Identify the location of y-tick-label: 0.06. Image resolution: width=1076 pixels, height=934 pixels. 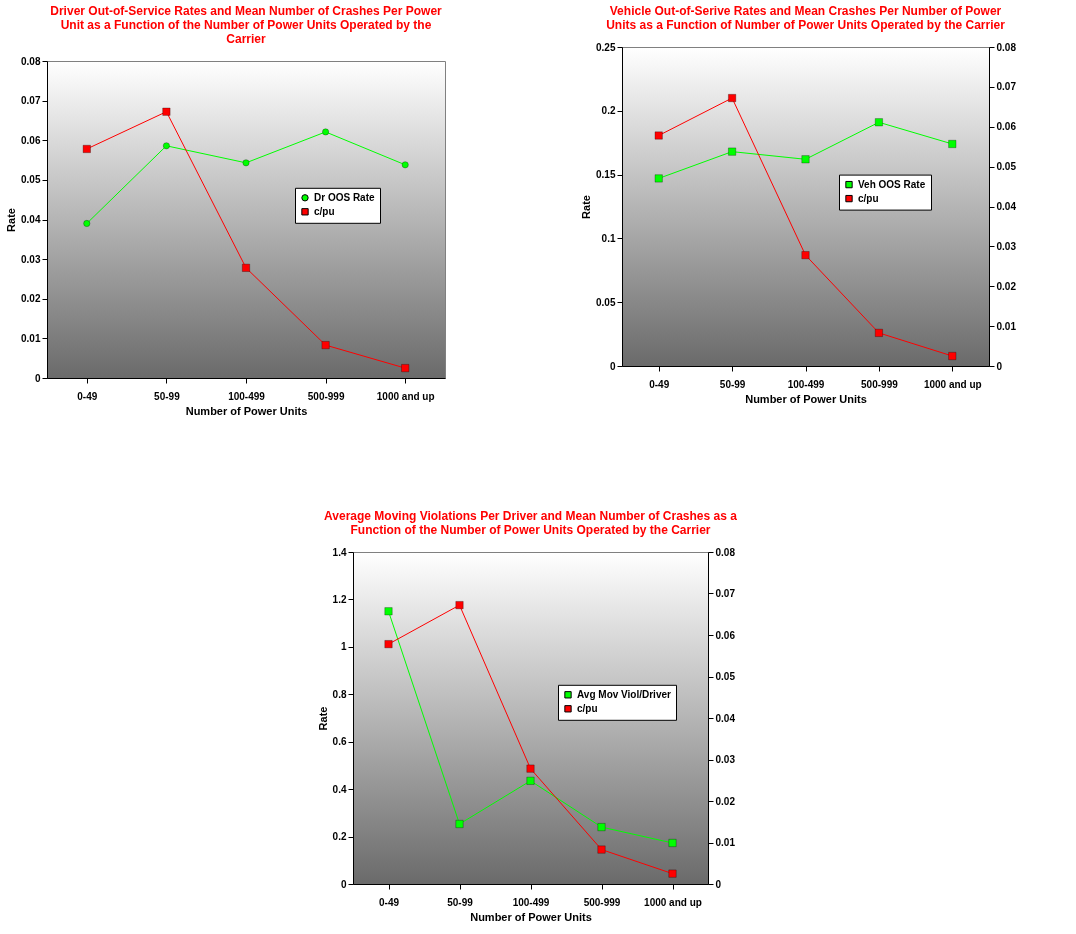
(31, 140).